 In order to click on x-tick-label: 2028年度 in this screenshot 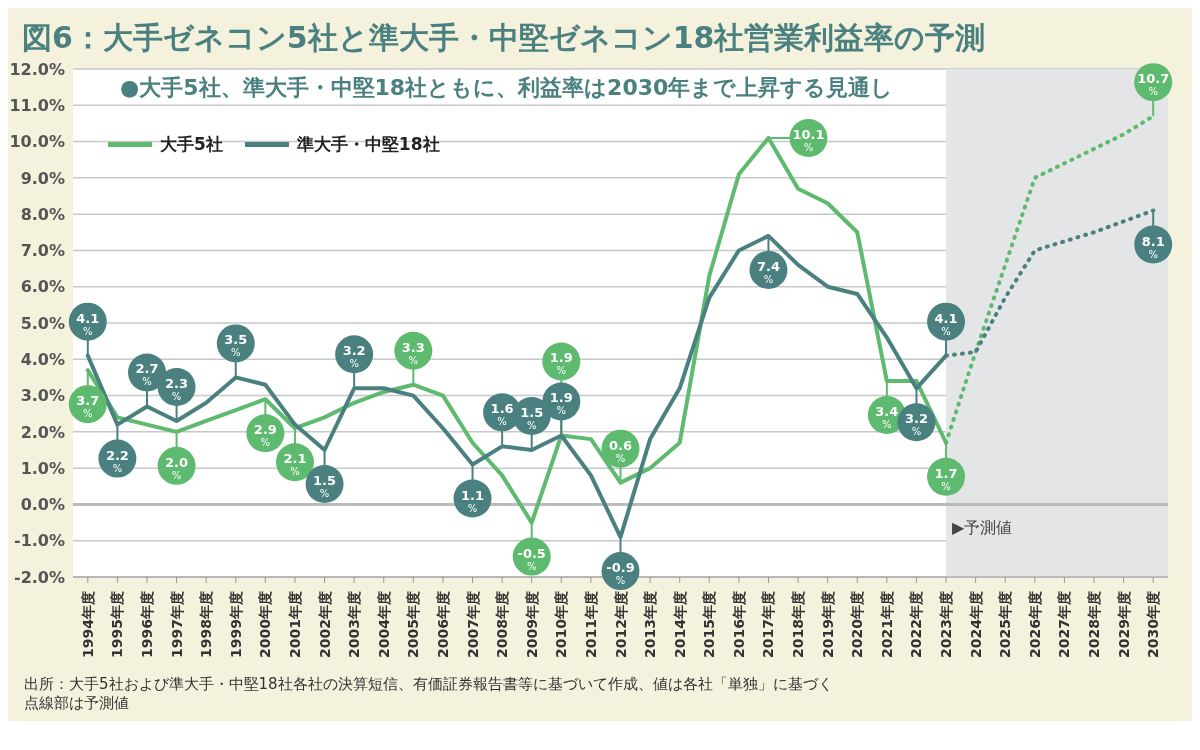, I will do `click(1094, 624)`.